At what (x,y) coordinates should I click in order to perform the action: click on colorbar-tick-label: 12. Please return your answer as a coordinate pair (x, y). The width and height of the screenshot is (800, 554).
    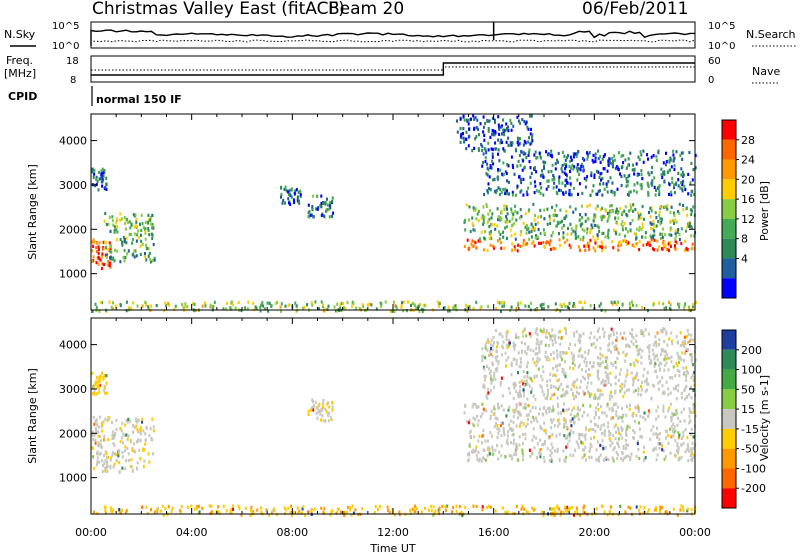
    Looking at the image, I should click on (748, 219).